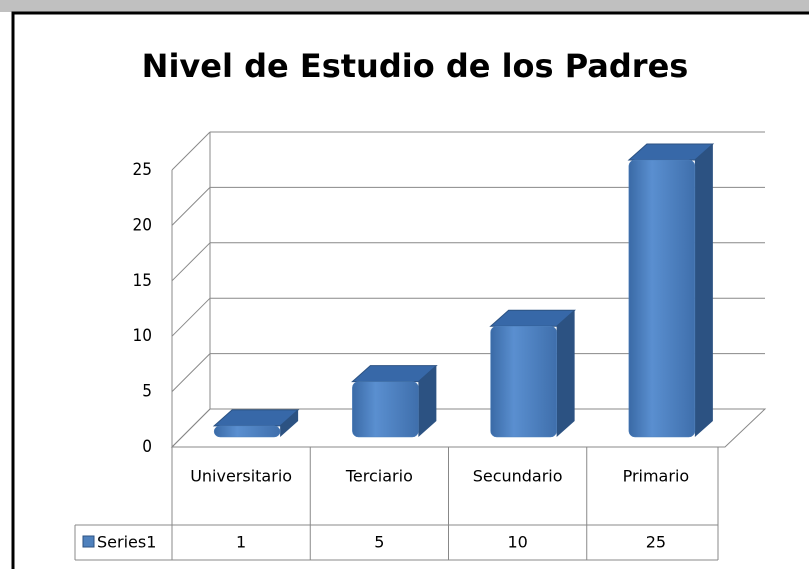 The height and width of the screenshot is (569, 809). Describe the element at coordinates (241, 476) in the screenshot. I see `x-tick-label: Universitario` at that location.